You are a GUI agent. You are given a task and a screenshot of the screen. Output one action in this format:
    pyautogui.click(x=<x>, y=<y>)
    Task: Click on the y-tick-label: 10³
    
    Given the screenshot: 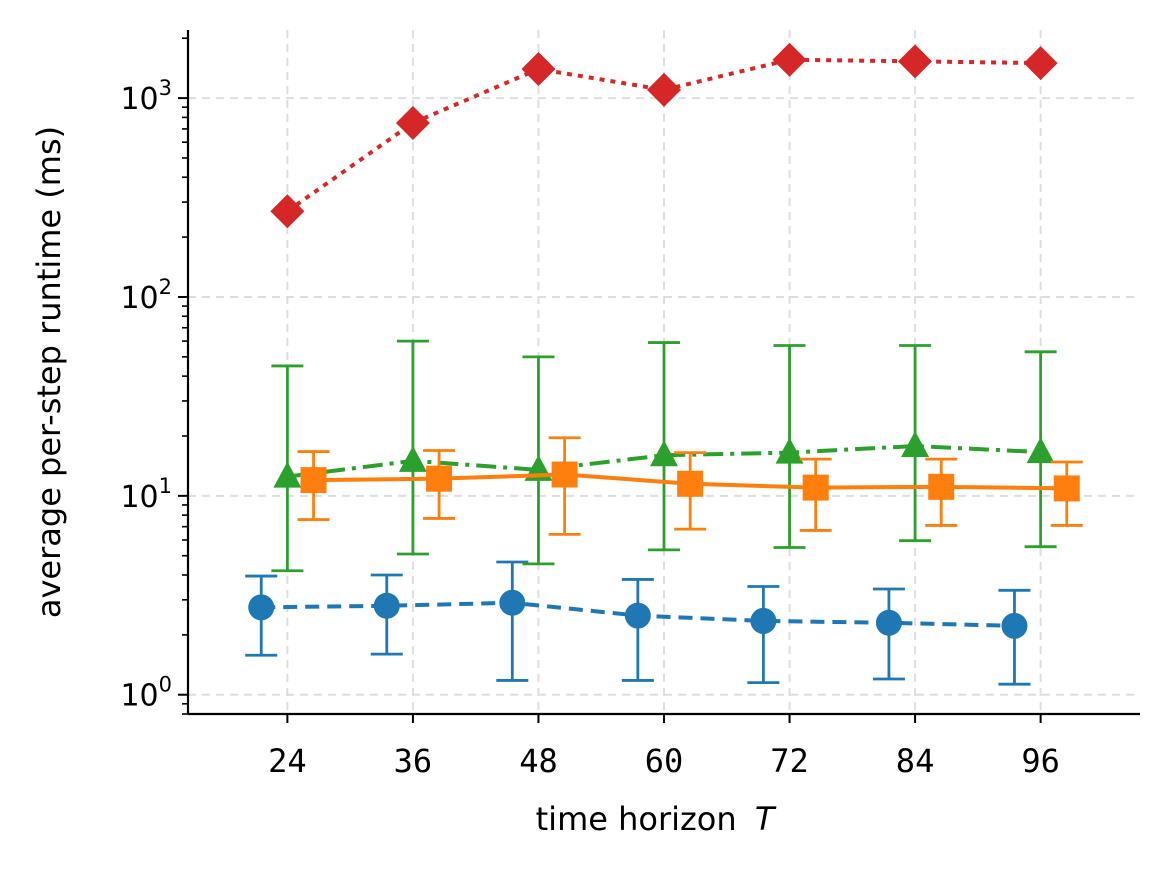 What is the action you would take?
    pyautogui.click(x=146, y=96)
    